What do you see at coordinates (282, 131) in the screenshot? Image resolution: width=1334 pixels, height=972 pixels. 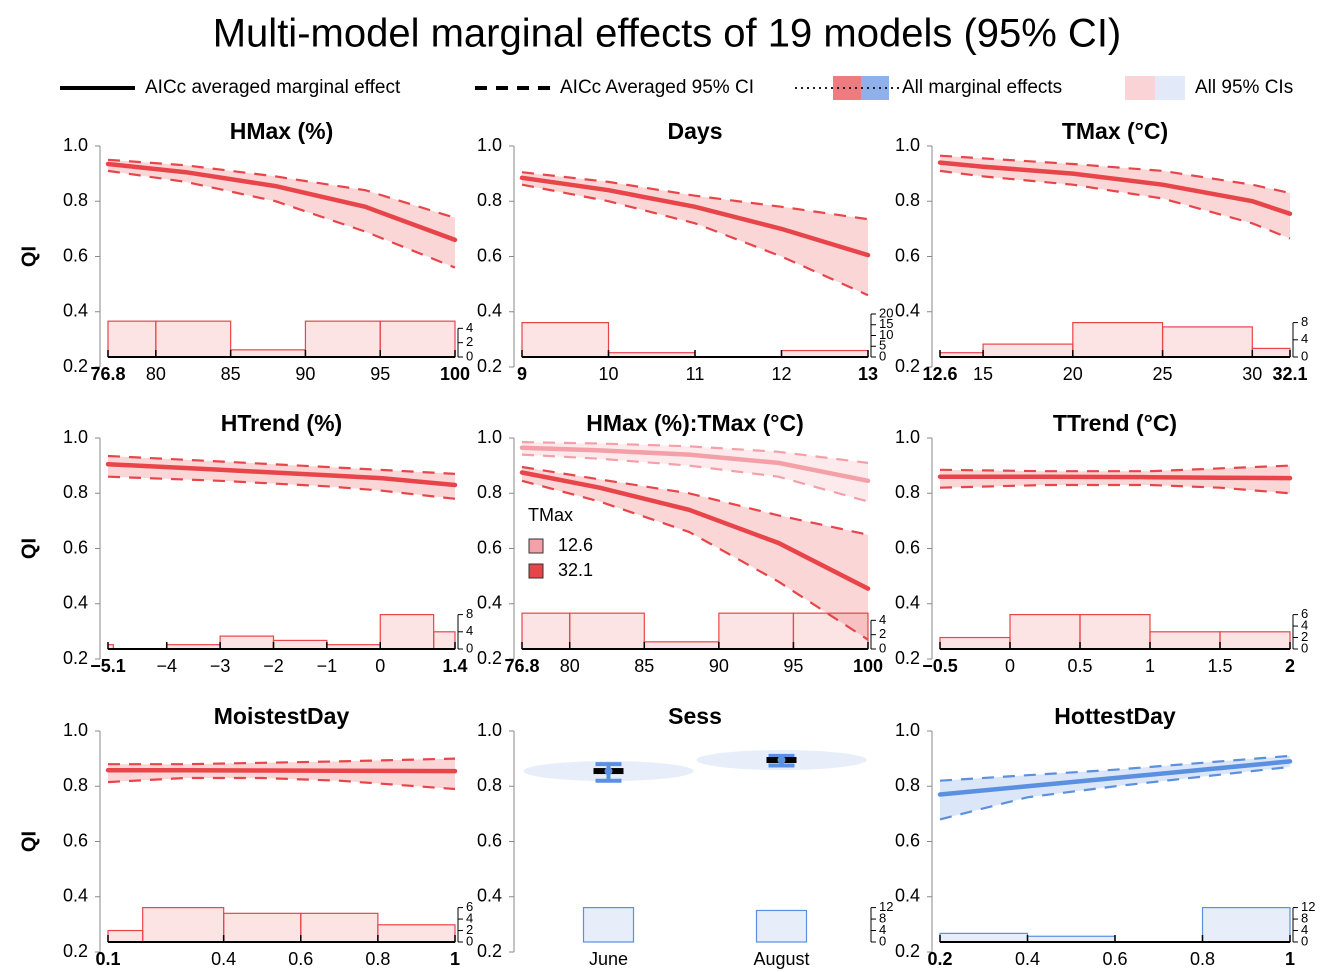 I see `panel-title: HMax (%)` at bounding box center [282, 131].